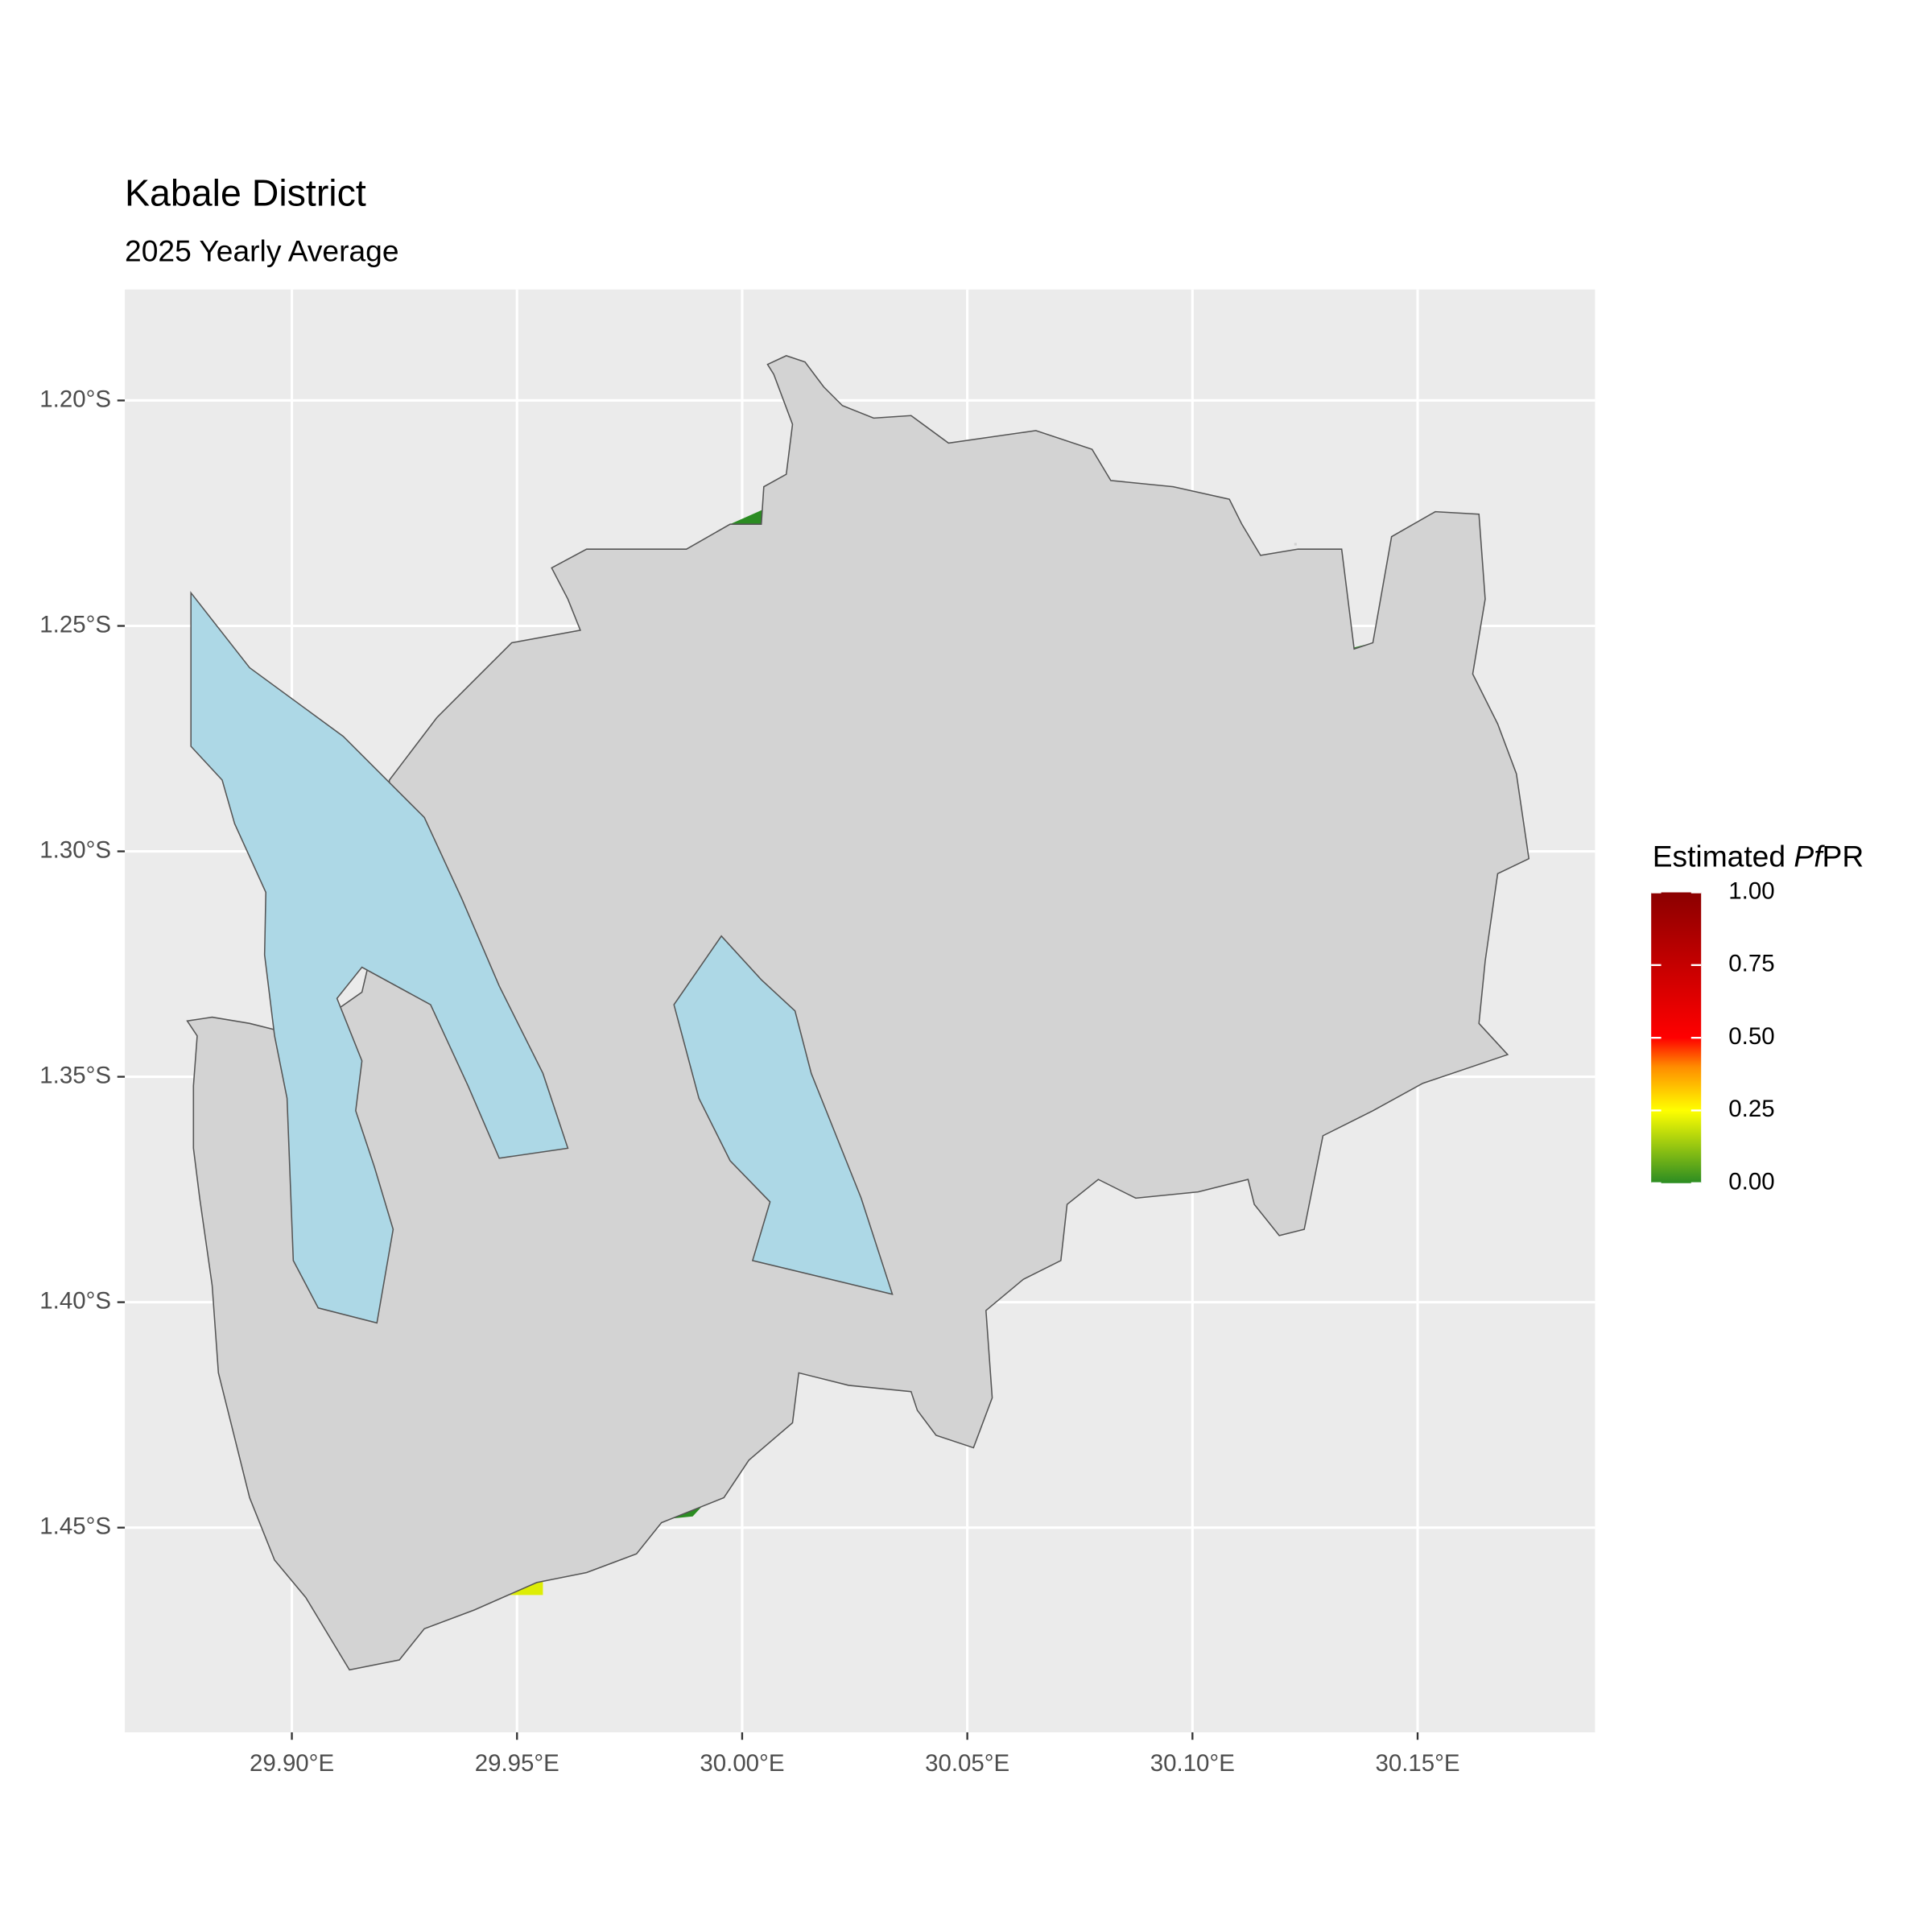 This screenshot has height=1932, width=1932. What do you see at coordinates (245, 193) in the screenshot?
I see `chart-title: Kabale District` at bounding box center [245, 193].